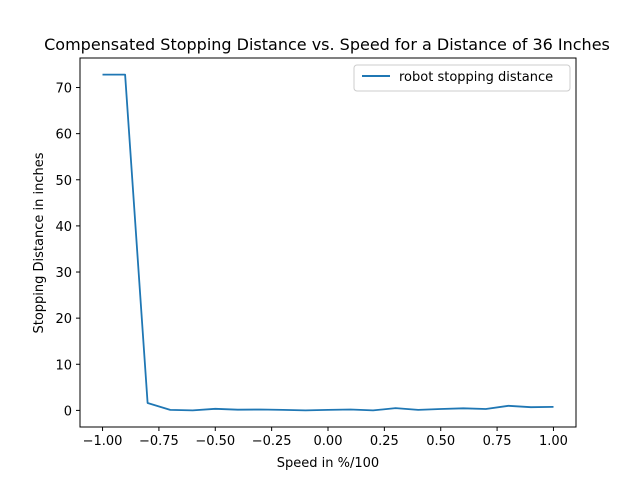 This screenshot has width=640, height=480. What do you see at coordinates (328, 441) in the screenshot?
I see `x-tick-label: 0.00` at bounding box center [328, 441].